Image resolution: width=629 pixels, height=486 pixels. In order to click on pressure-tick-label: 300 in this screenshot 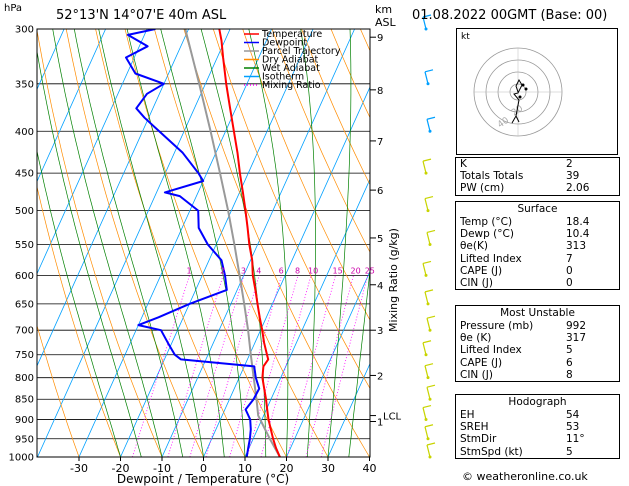, I will do `click(24, 30)`.